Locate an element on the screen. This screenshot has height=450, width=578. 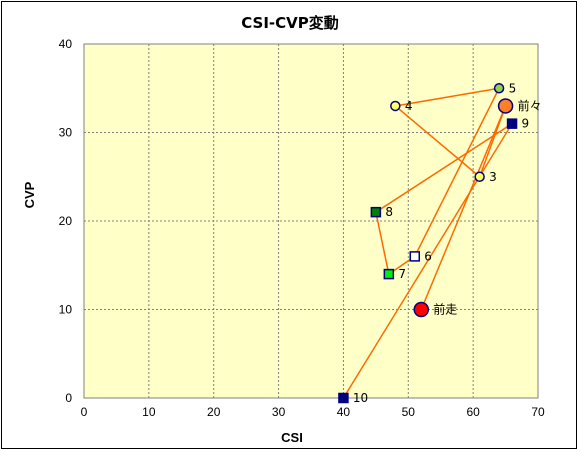
x-tick-label: 10 is located at coordinates (149, 412).